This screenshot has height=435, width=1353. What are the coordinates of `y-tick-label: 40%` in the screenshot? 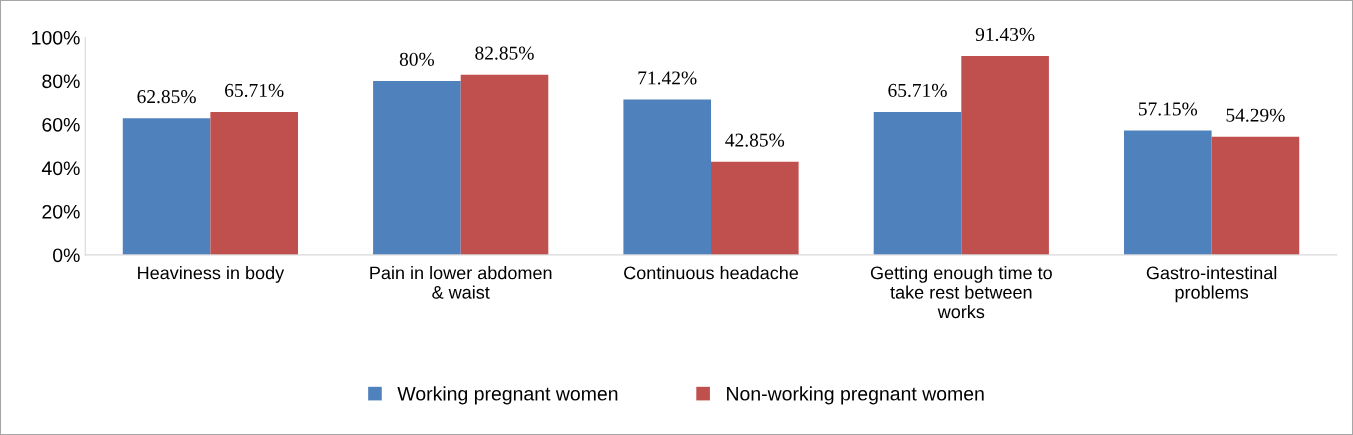 It's located at (60, 168).